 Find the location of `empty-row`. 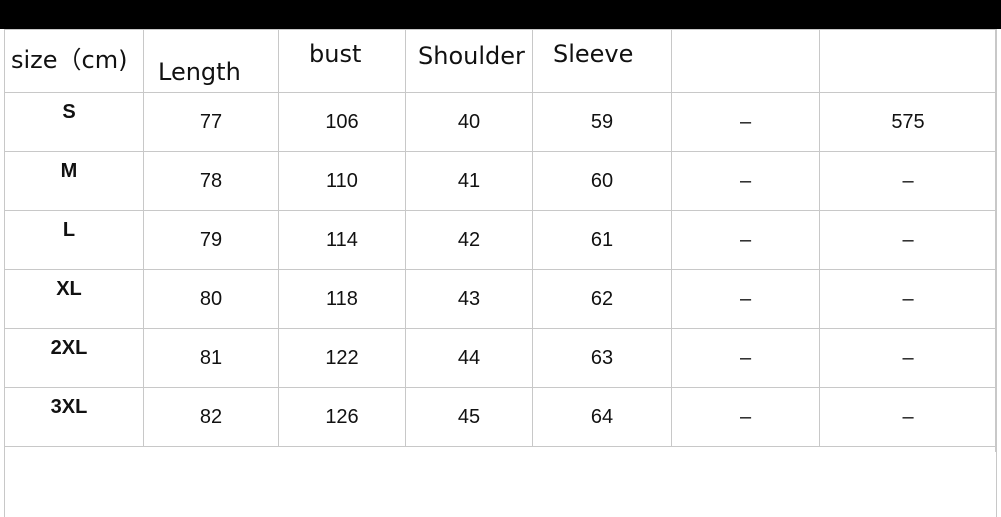

empty-row is located at coordinates (501, 482).